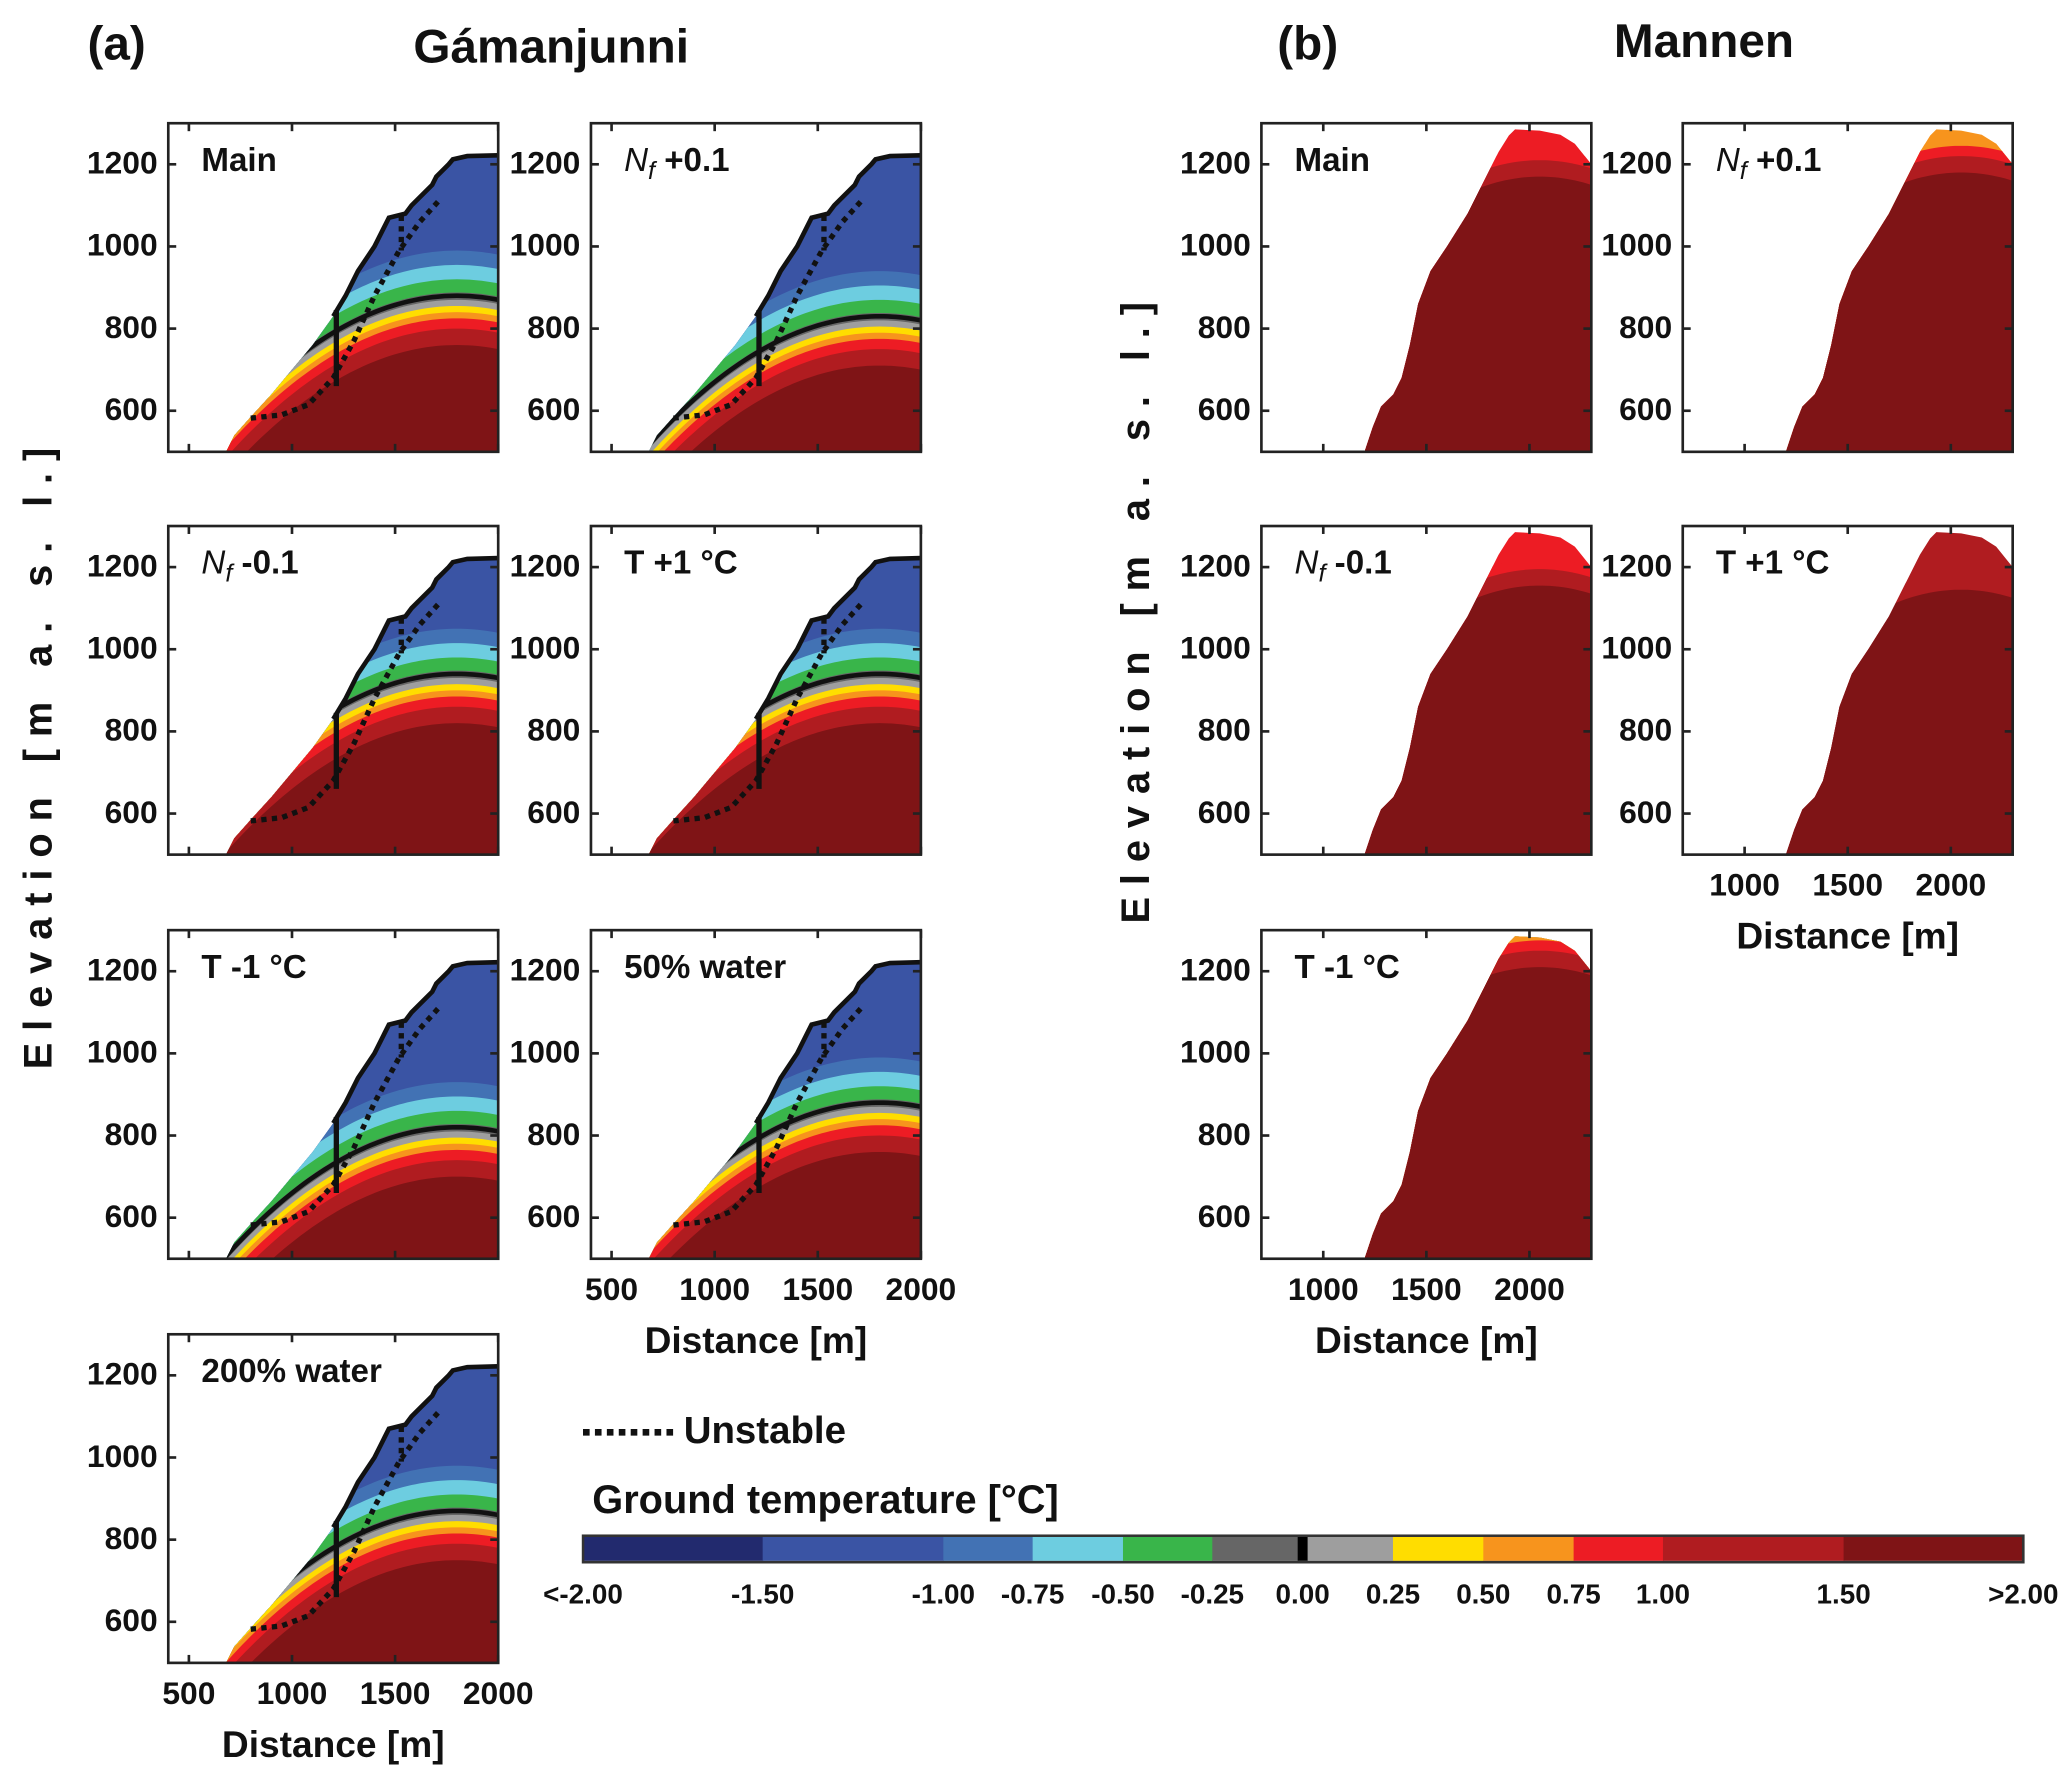  I want to click on gamanjunni-y-axis-label: Elevation [m a. s. l.], so click(39, 752).